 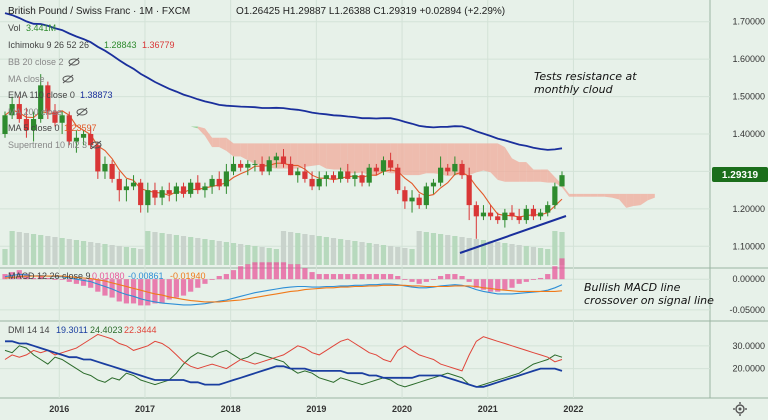 What do you see at coordinates (14, 28) in the screenshot?
I see `vol-label: Vol` at bounding box center [14, 28].